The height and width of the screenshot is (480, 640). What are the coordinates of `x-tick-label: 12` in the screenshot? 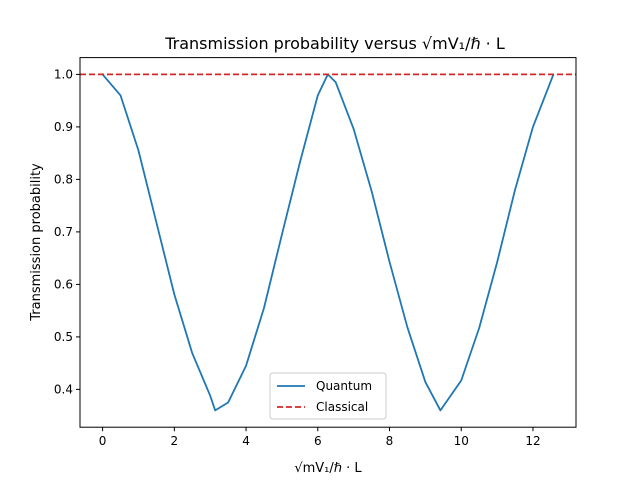 It's located at (532, 441).